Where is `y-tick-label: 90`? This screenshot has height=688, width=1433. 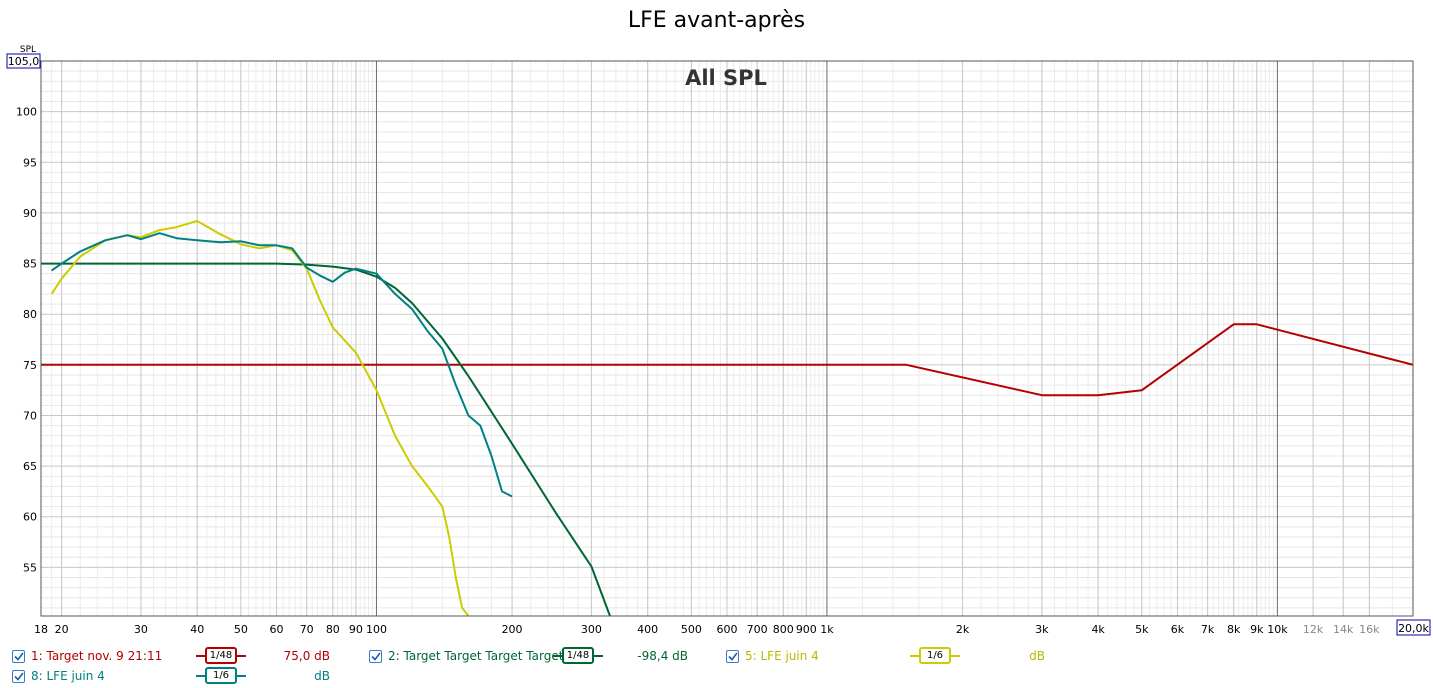
y-tick-label: 90 is located at coordinates (30, 213).